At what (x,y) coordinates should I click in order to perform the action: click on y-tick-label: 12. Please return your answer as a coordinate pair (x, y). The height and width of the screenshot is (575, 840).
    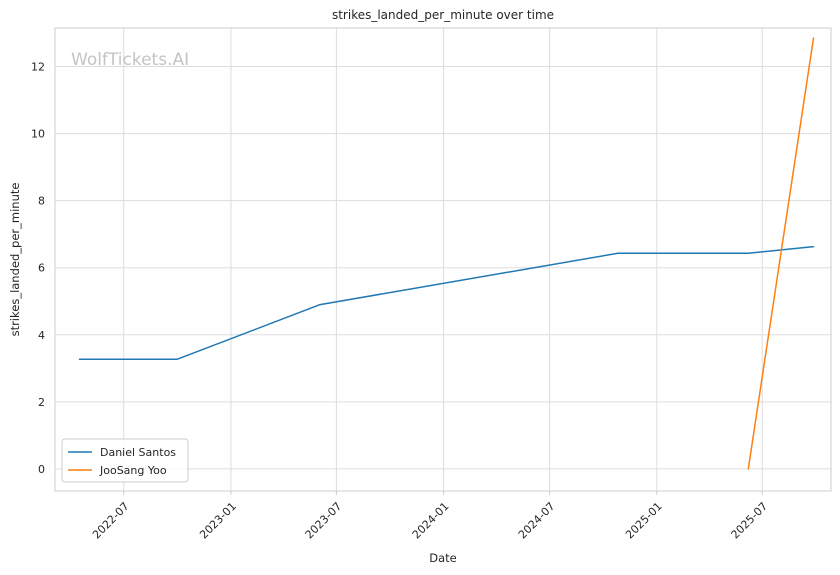
    Looking at the image, I should click on (38, 67).